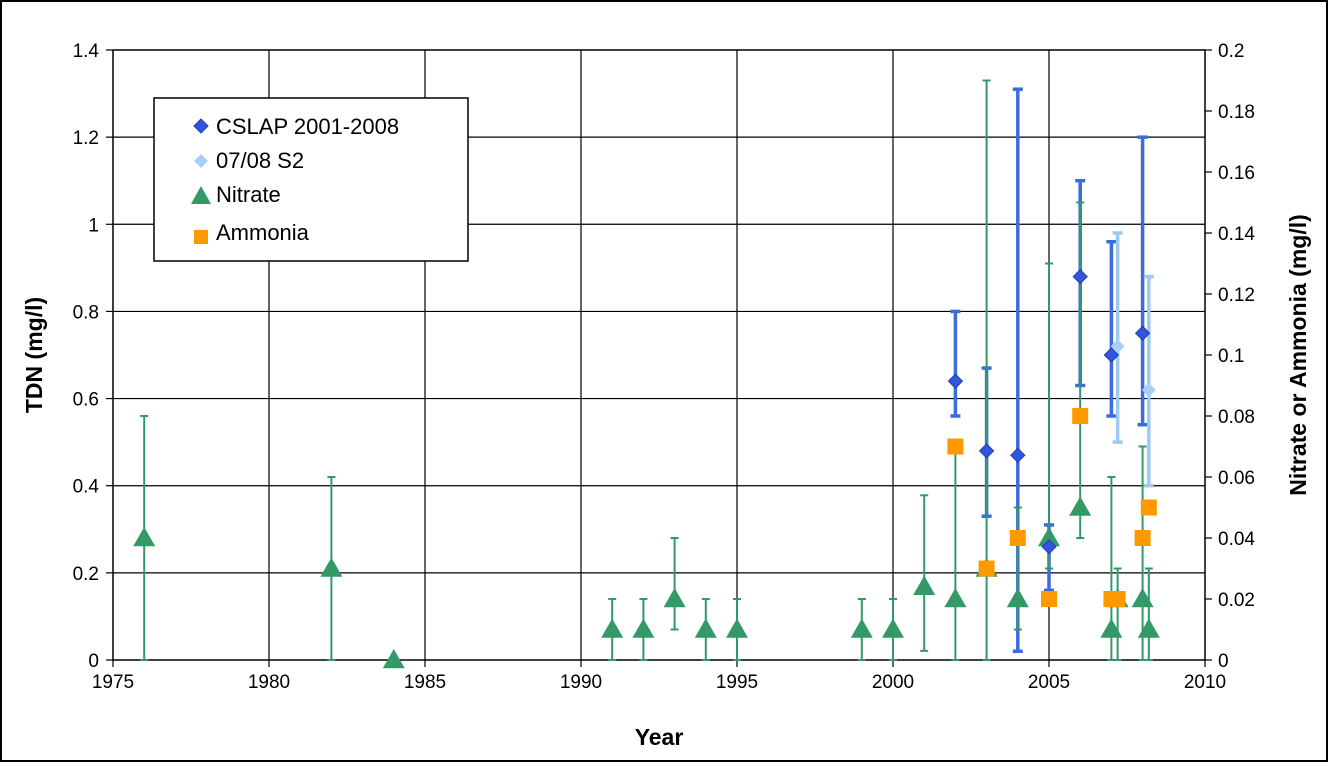 This screenshot has width=1328, height=767. Describe the element at coordinates (269, 682) in the screenshot. I see `x-tick-label: 1980` at that location.